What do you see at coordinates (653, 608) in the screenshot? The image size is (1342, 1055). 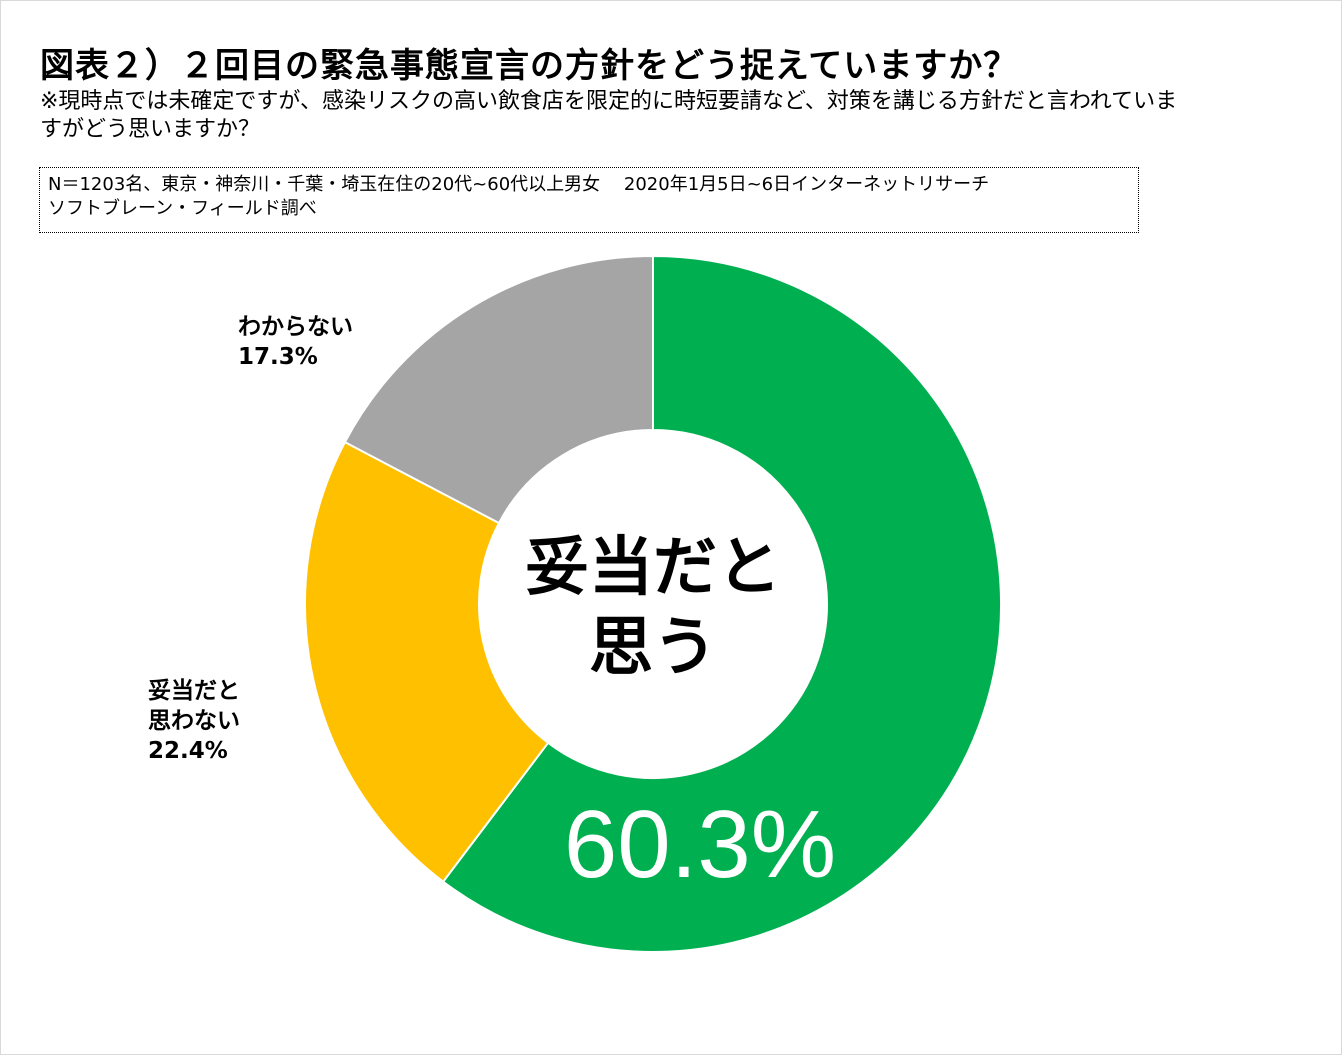 I see `center-label: 妥当だと 思う` at bounding box center [653, 608].